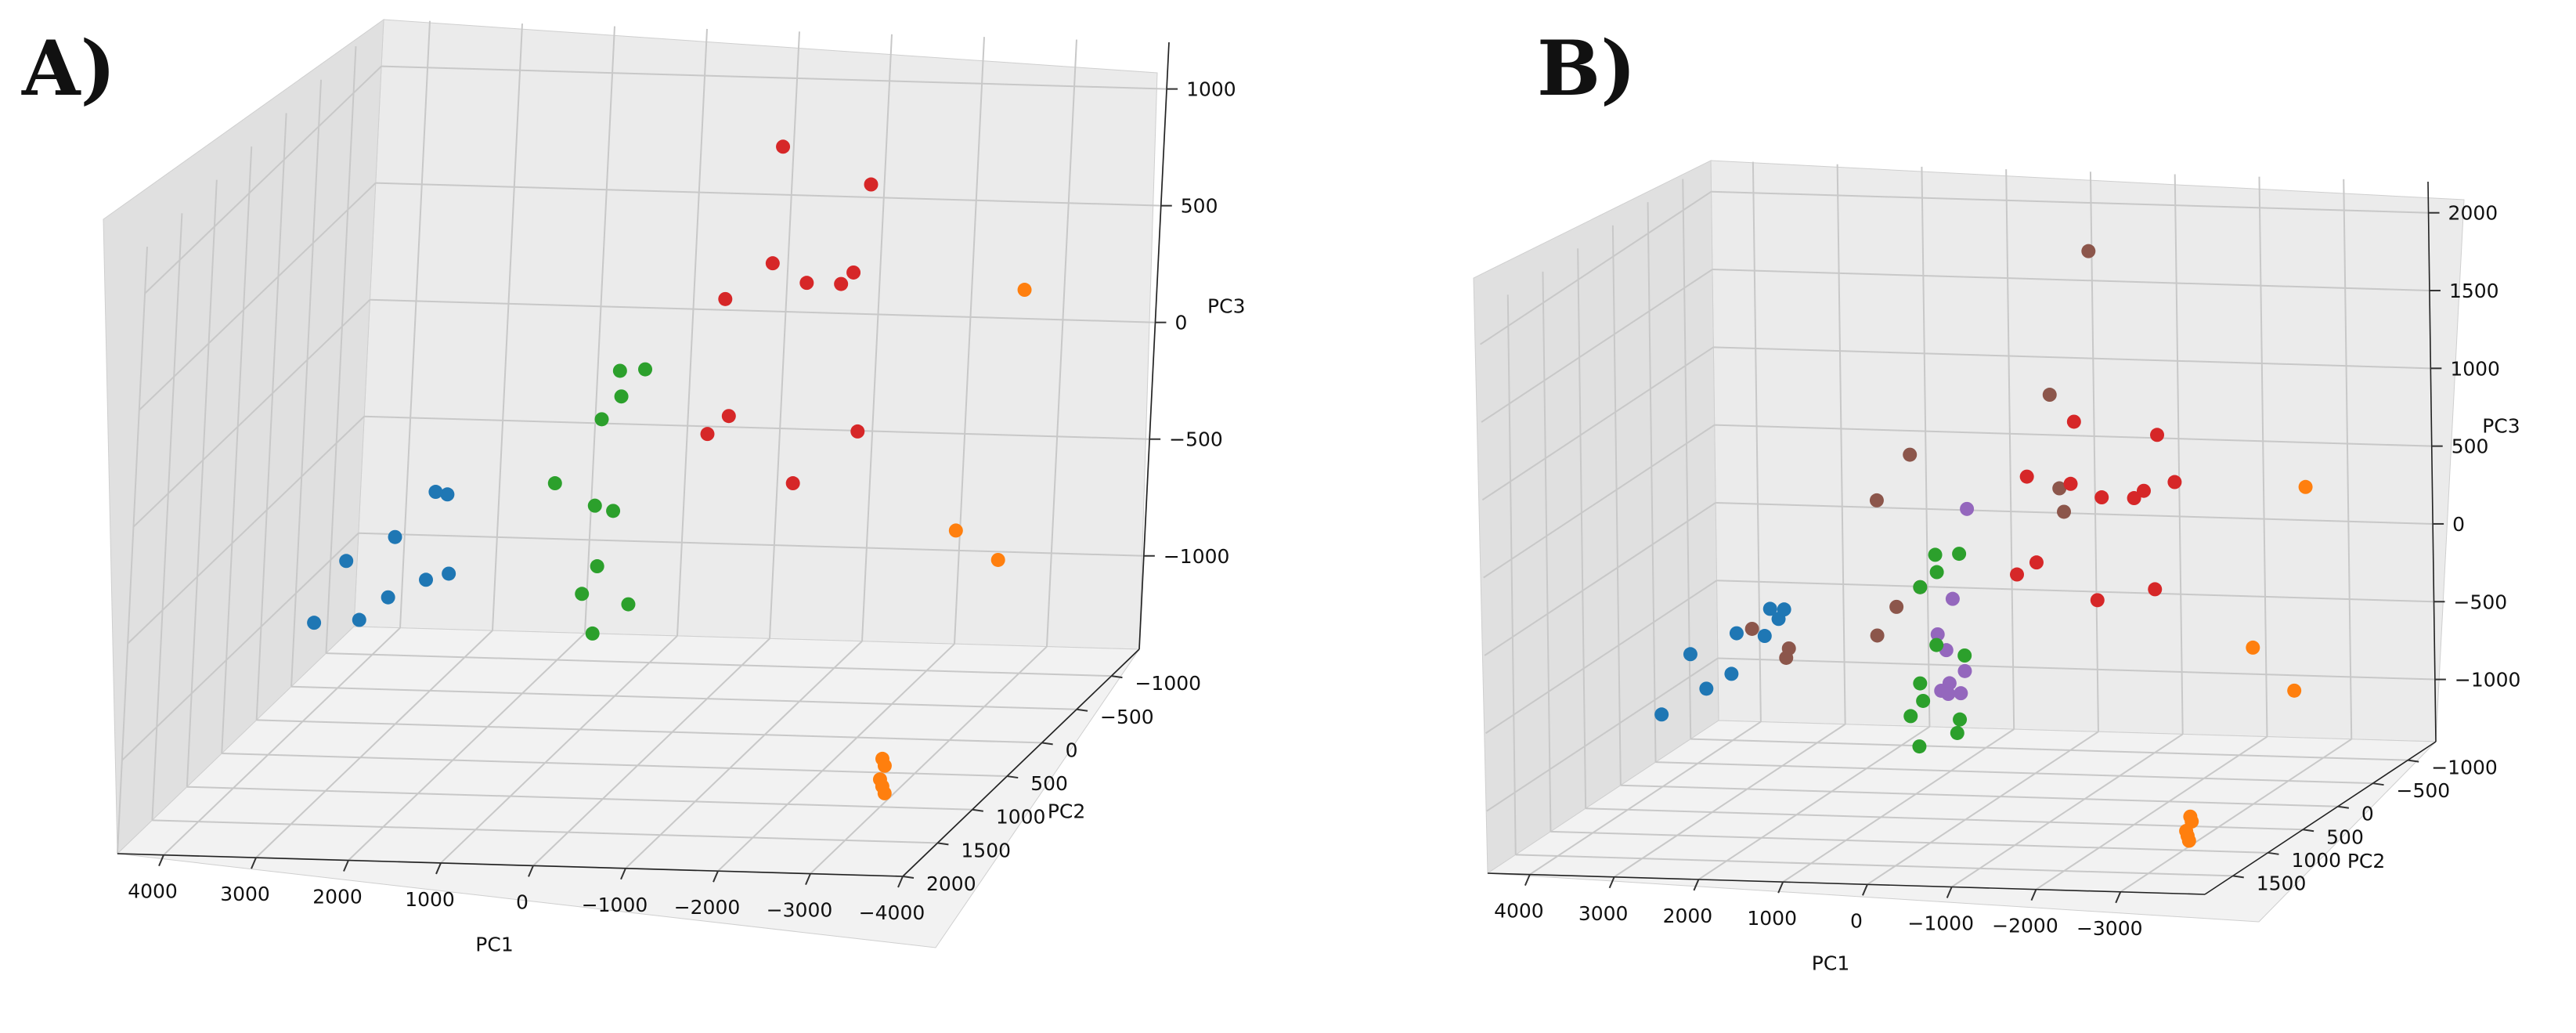 Image resolution: width=2576 pixels, height=1033 pixels. I want to click on x-tick-label: 2000, so click(337, 897).